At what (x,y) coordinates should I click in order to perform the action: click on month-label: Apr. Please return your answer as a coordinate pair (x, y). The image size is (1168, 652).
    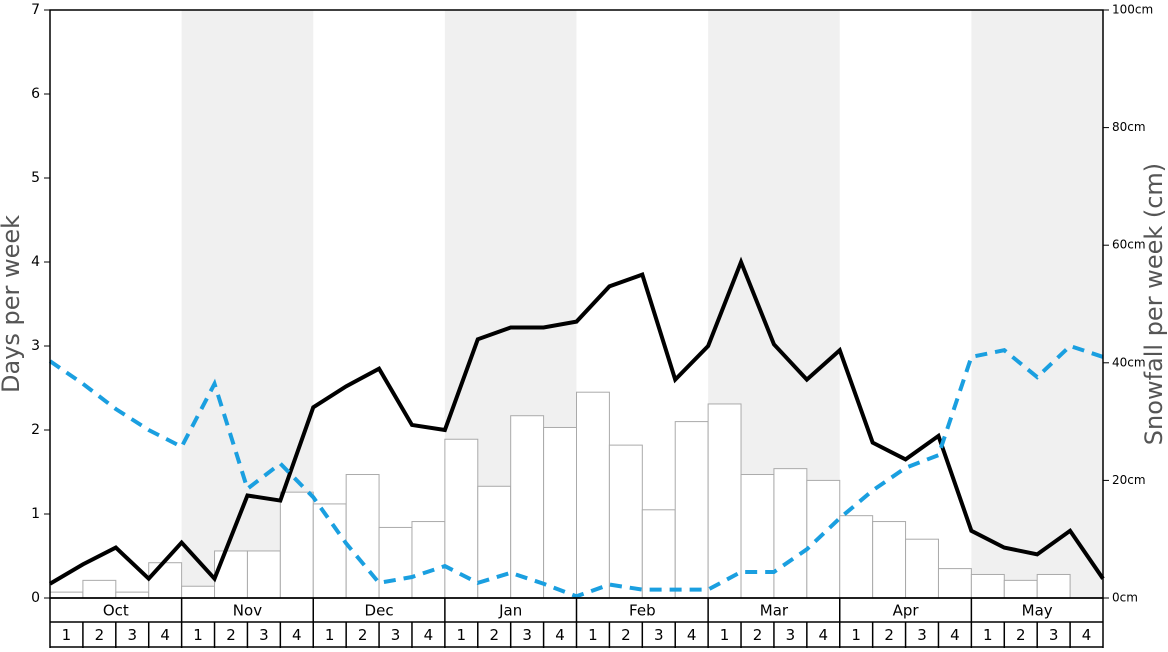
    Looking at the image, I should click on (906, 611).